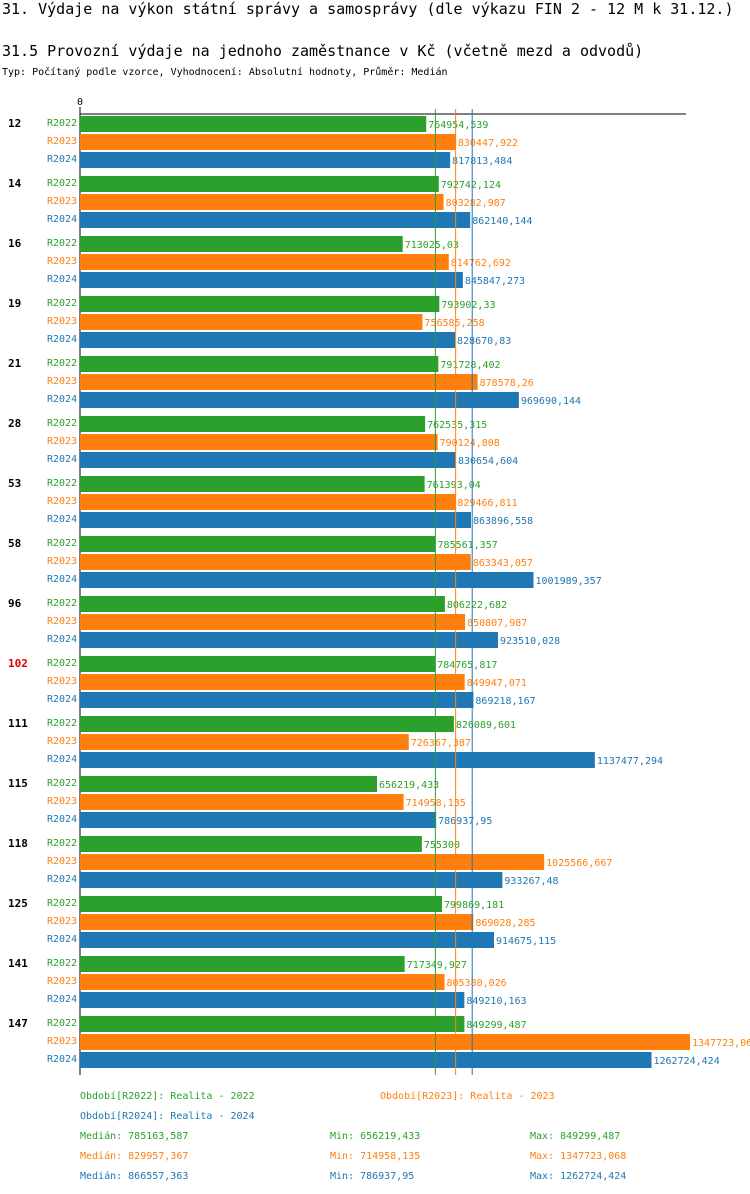 The height and width of the screenshot is (1194, 750). I want to click on category-label: 115, so click(18, 783).